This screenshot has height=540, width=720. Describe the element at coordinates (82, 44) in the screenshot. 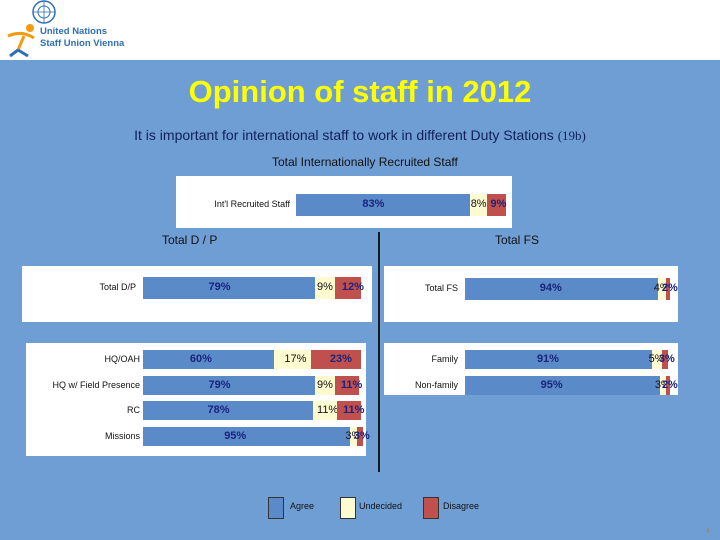

I see `logo-line-2: Staff Union Vienna` at that location.